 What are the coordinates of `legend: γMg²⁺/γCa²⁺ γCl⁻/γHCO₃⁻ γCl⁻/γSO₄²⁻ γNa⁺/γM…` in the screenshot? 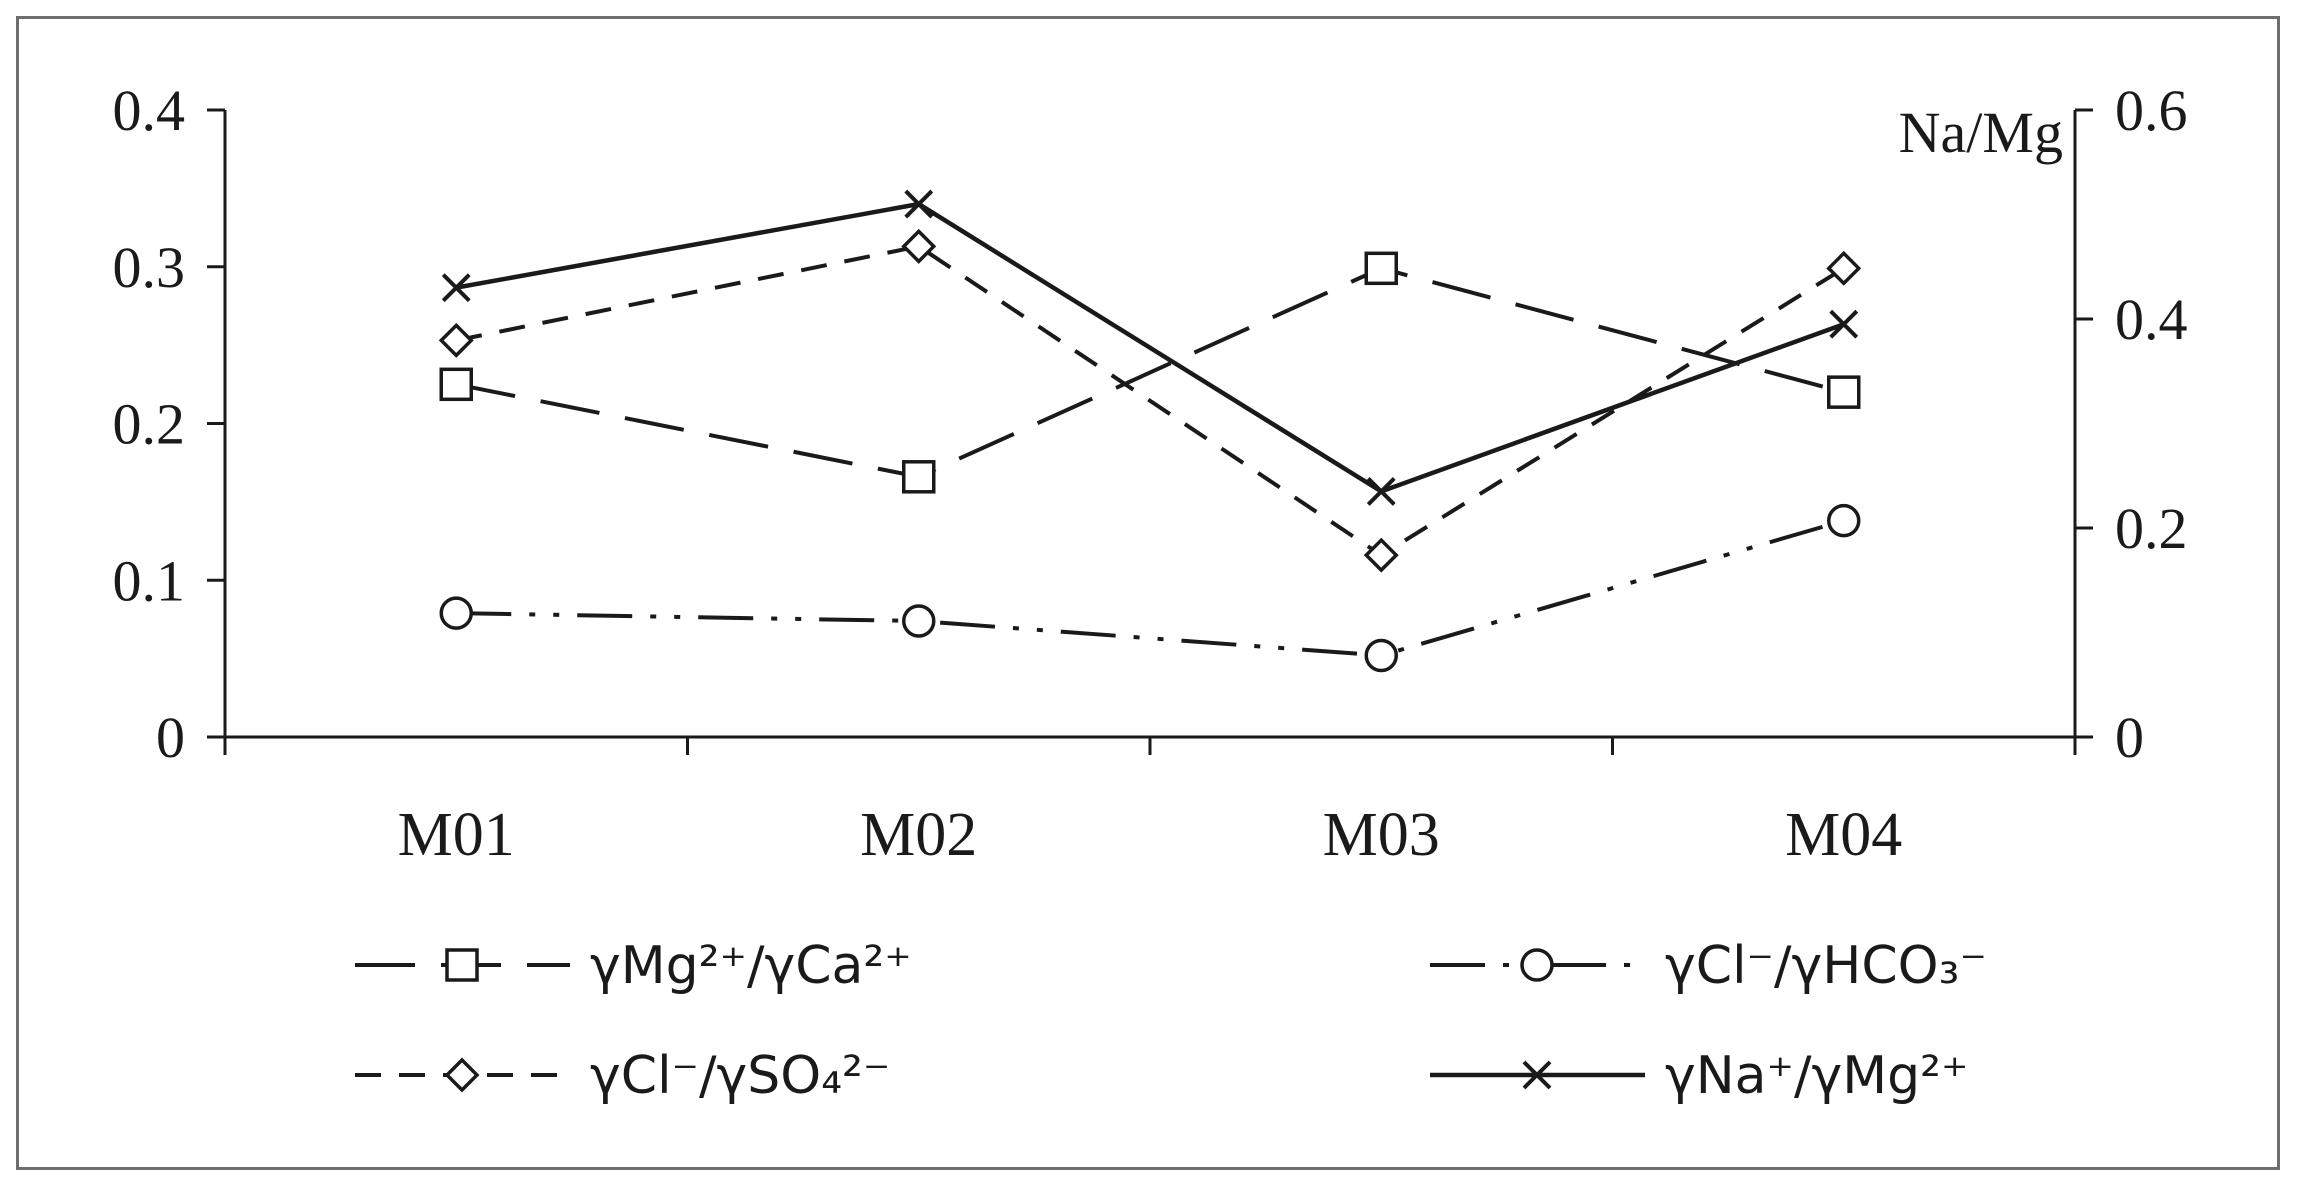 It's located at (1171, 1021).